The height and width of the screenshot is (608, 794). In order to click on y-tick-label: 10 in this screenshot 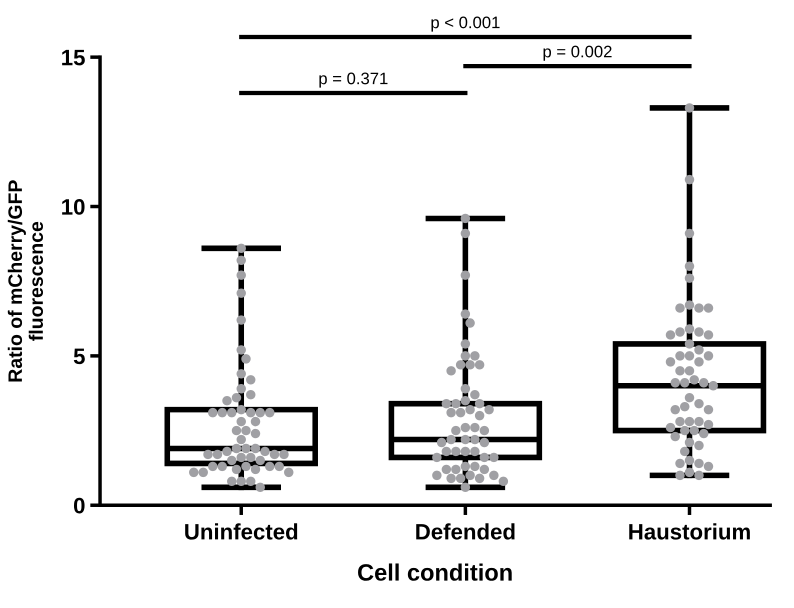, I will do `click(73, 207)`.